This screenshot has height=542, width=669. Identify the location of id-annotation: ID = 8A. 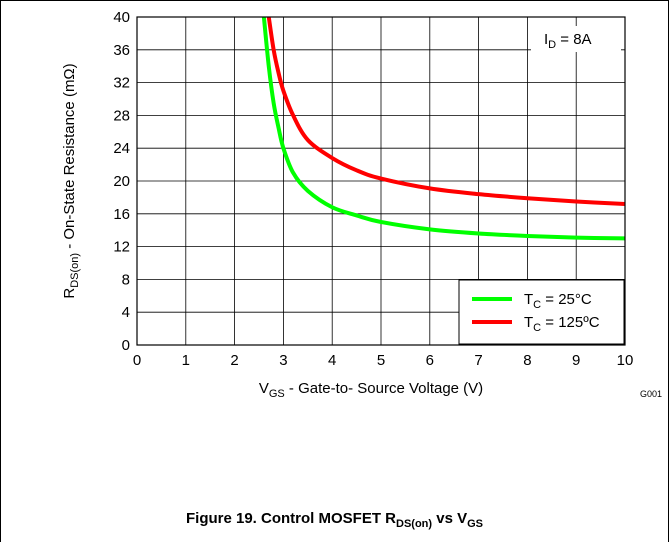
(568, 41).